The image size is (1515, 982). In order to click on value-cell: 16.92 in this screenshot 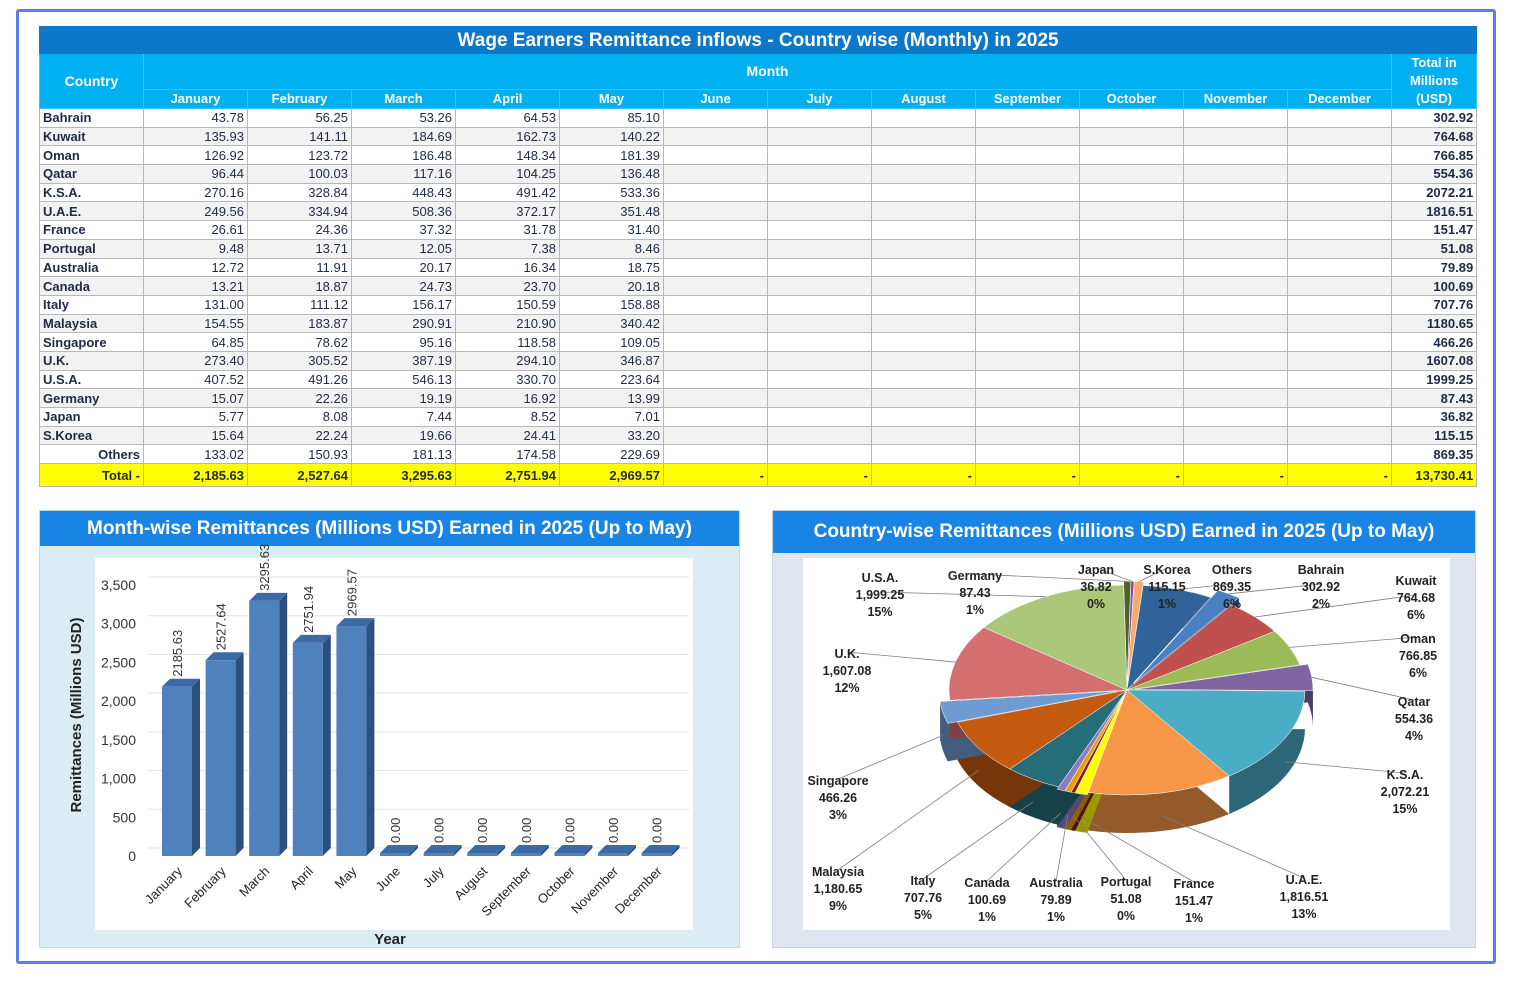, I will do `click(507, 398)`.